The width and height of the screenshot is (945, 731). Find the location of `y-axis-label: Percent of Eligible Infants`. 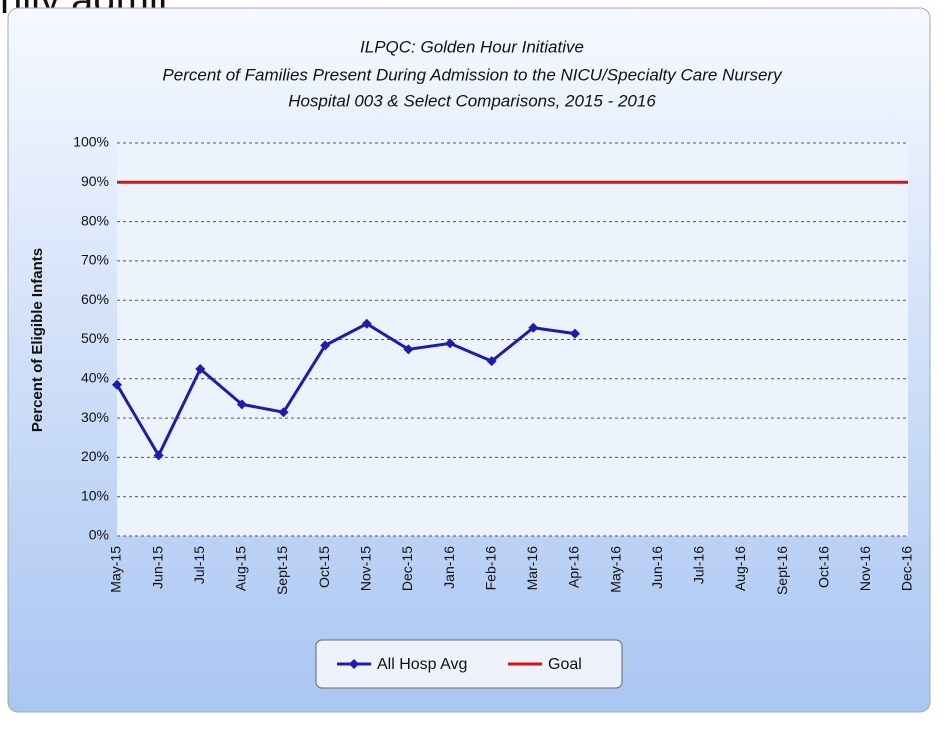

y-axis-label: Percent of Eligible Infants is located at coordinates (37, 340).